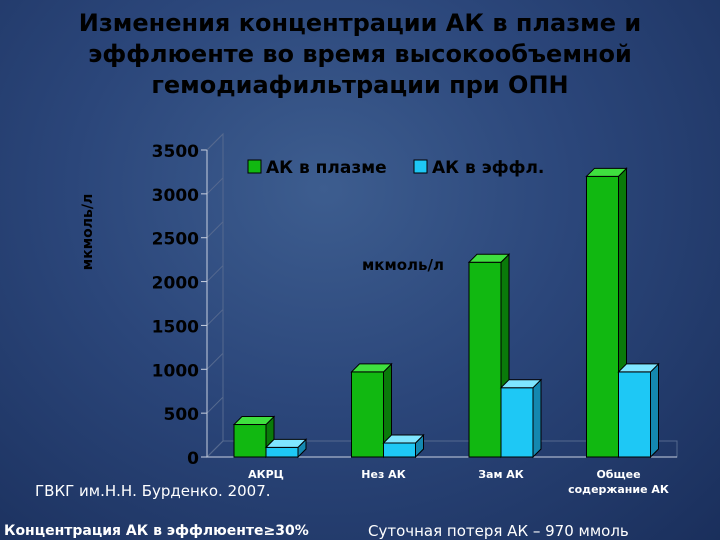  What do you see at coordinates (215, 295) in the screenshot?
I see `chart-side-wall` at bounding box center [215, 295].